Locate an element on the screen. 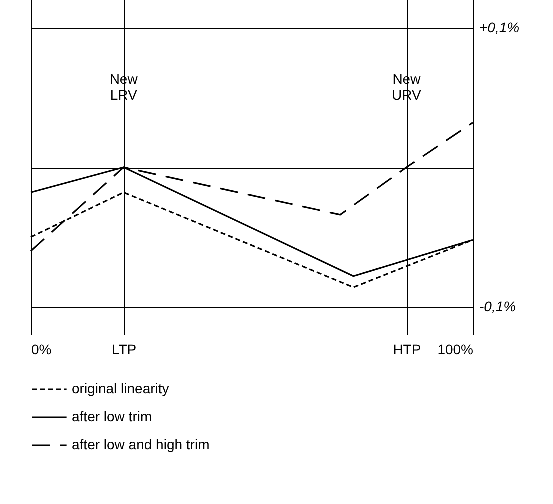 The width and height of the screenshot is (553, 504). y-tick-label: +0,1% is located at coordinates (500, 27).